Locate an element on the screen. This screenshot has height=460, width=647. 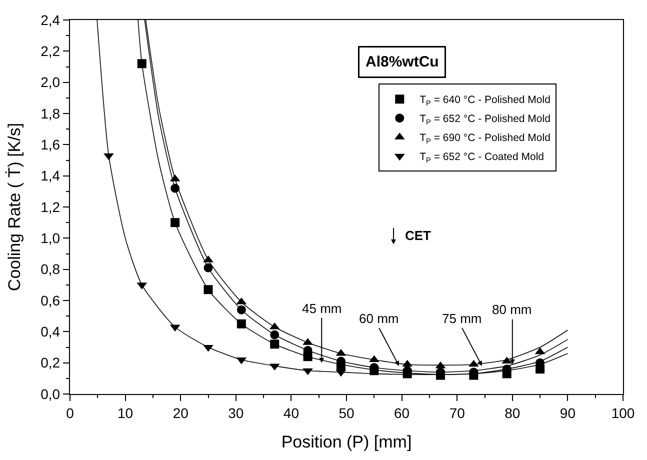
x-tick-label: 0 is located at coordinates (70, 412).